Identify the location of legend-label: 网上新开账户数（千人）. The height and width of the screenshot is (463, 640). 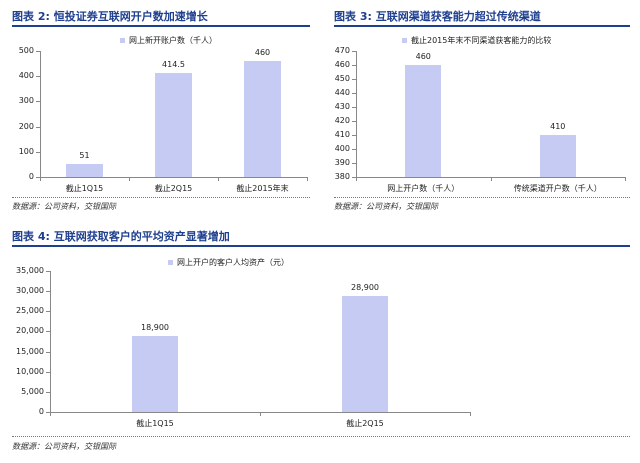
(173, 40).